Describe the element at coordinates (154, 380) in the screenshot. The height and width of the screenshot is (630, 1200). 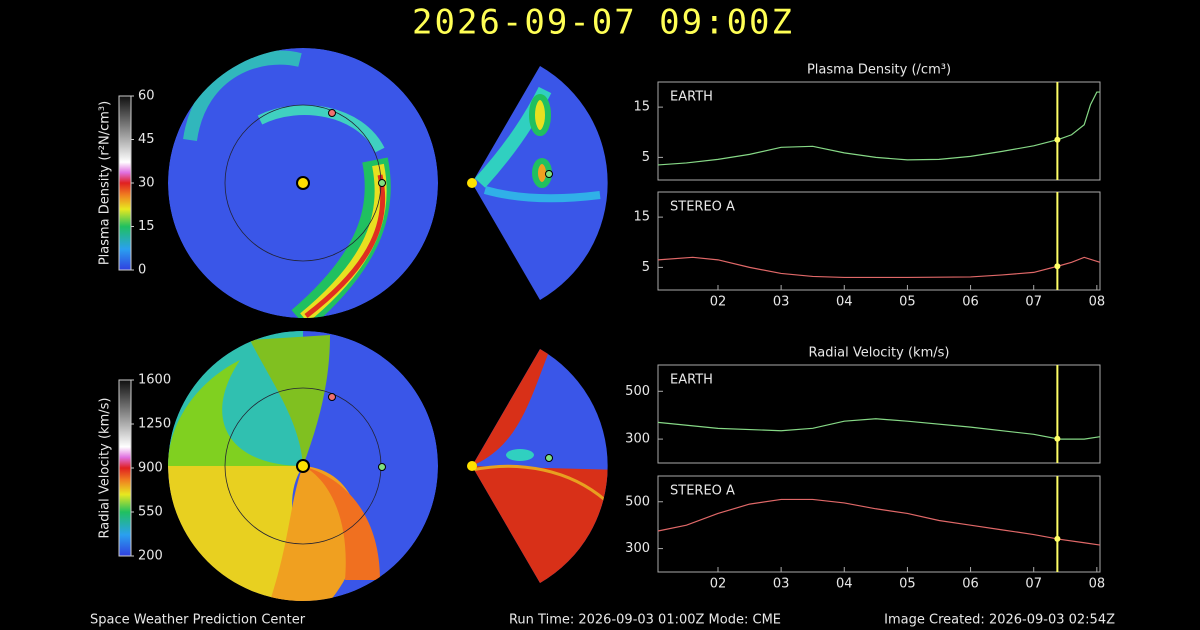
I see `colorbar-tick-label: 1600` at that location.